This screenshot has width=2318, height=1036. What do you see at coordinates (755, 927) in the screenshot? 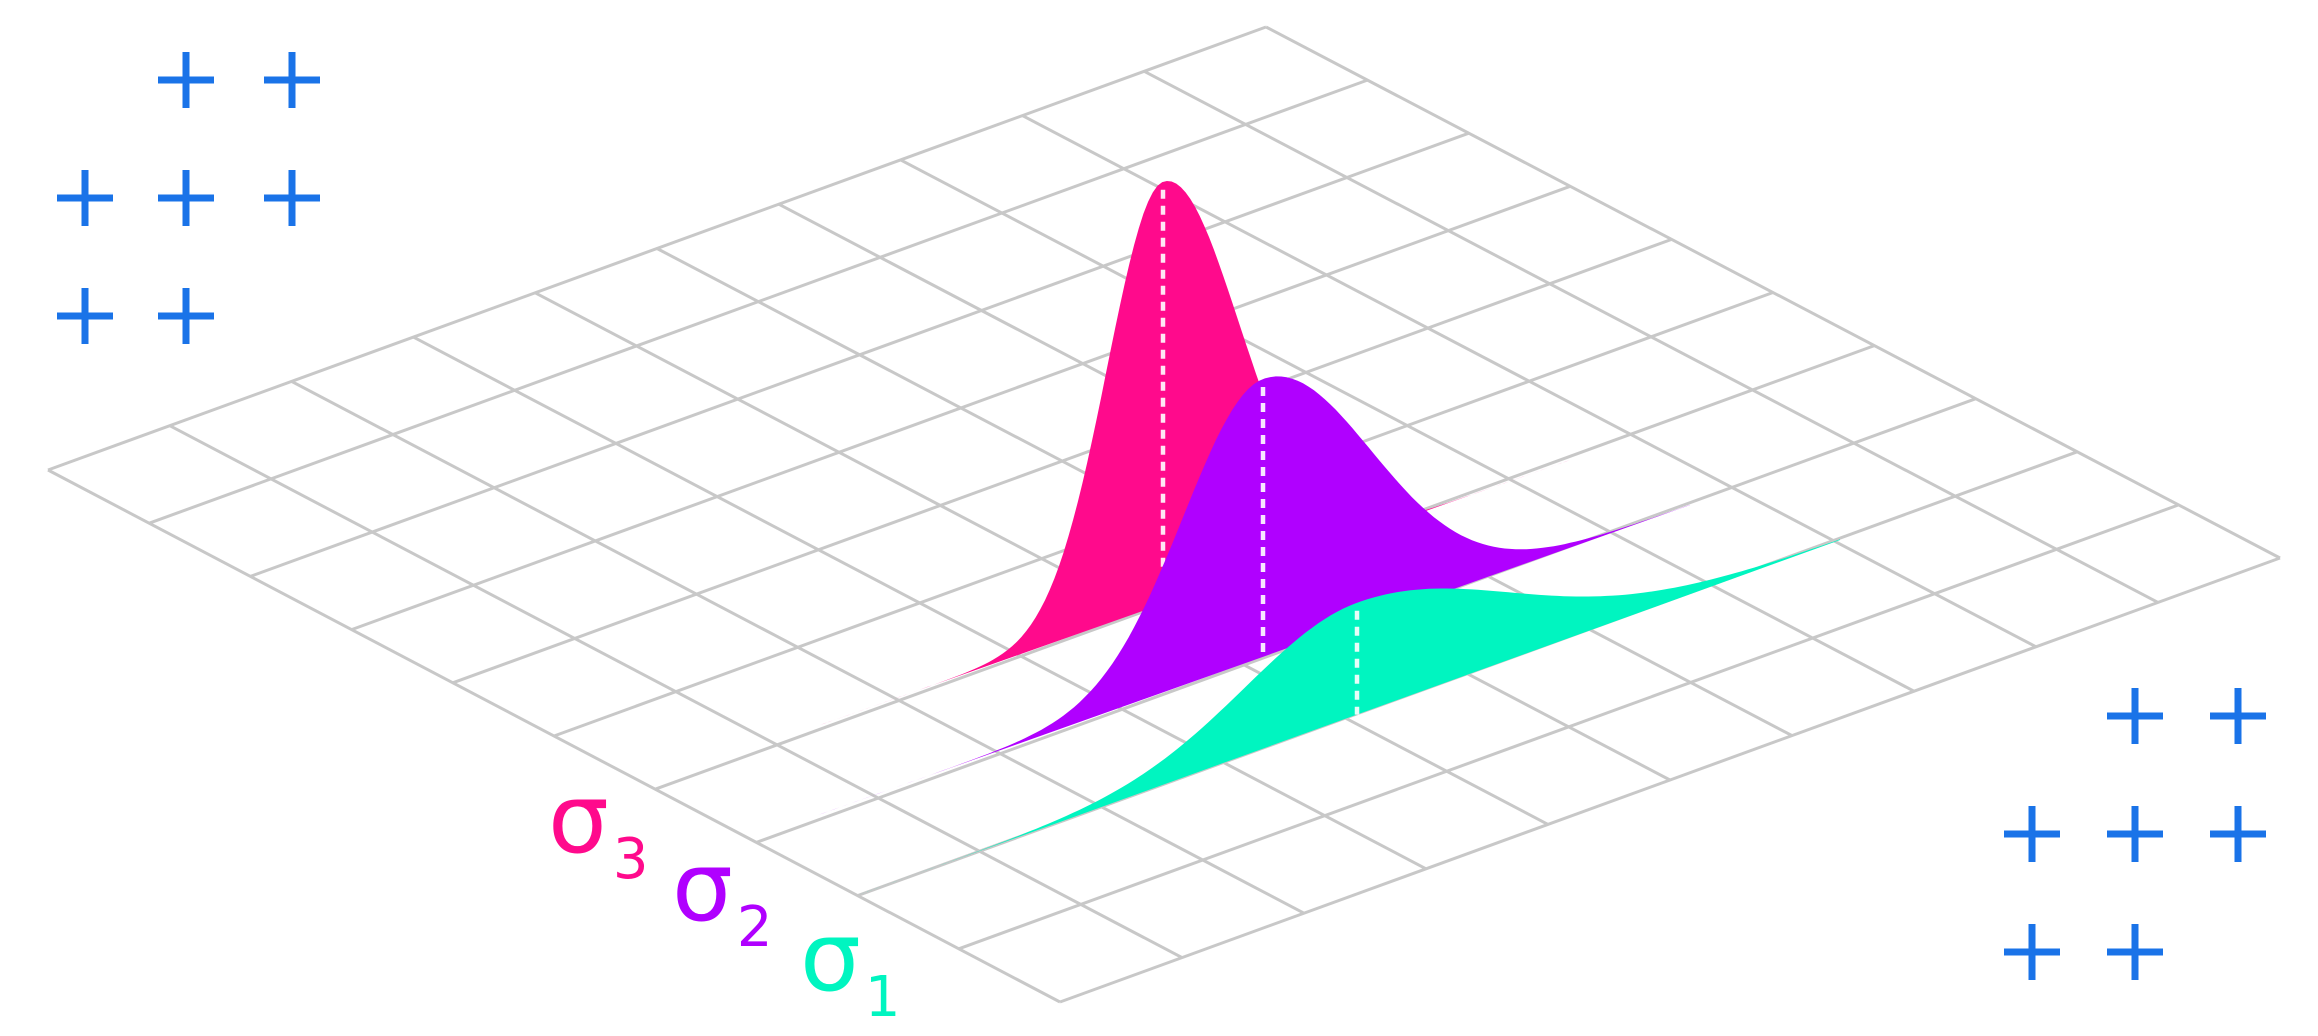
I see `sigma2-subscript: 2` at bounding box center [755, 927].